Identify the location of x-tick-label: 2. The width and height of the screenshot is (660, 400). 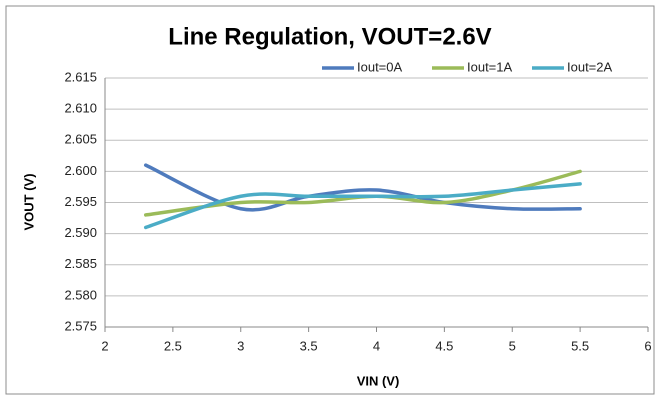
(104, 345).